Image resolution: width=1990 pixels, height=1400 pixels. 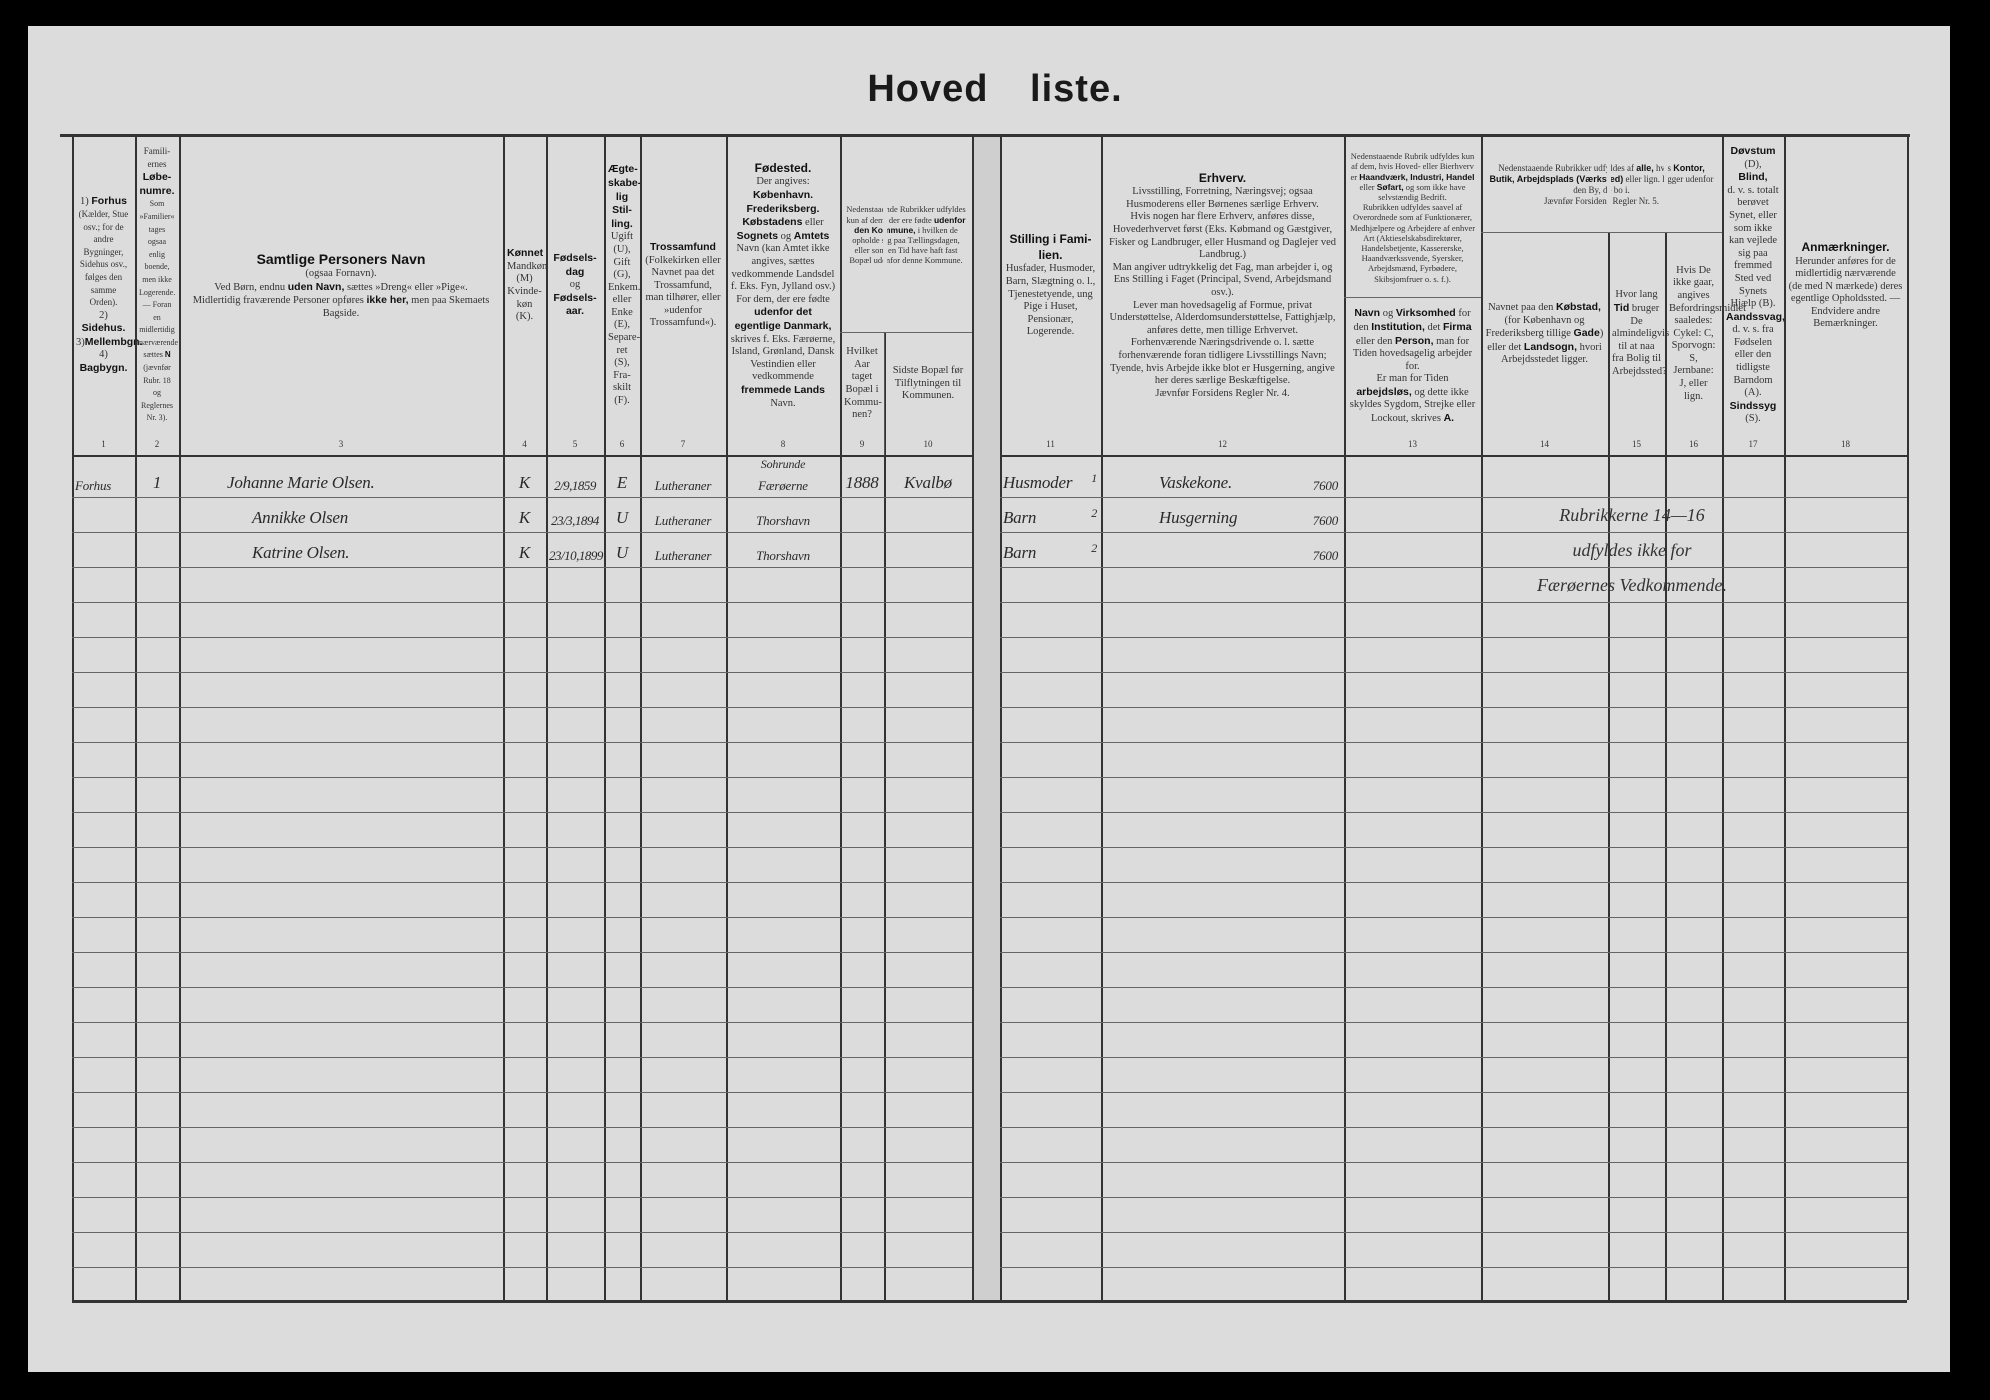 I want to click on cell-last-residence: Kvalbø, so click(x=928, y=482).